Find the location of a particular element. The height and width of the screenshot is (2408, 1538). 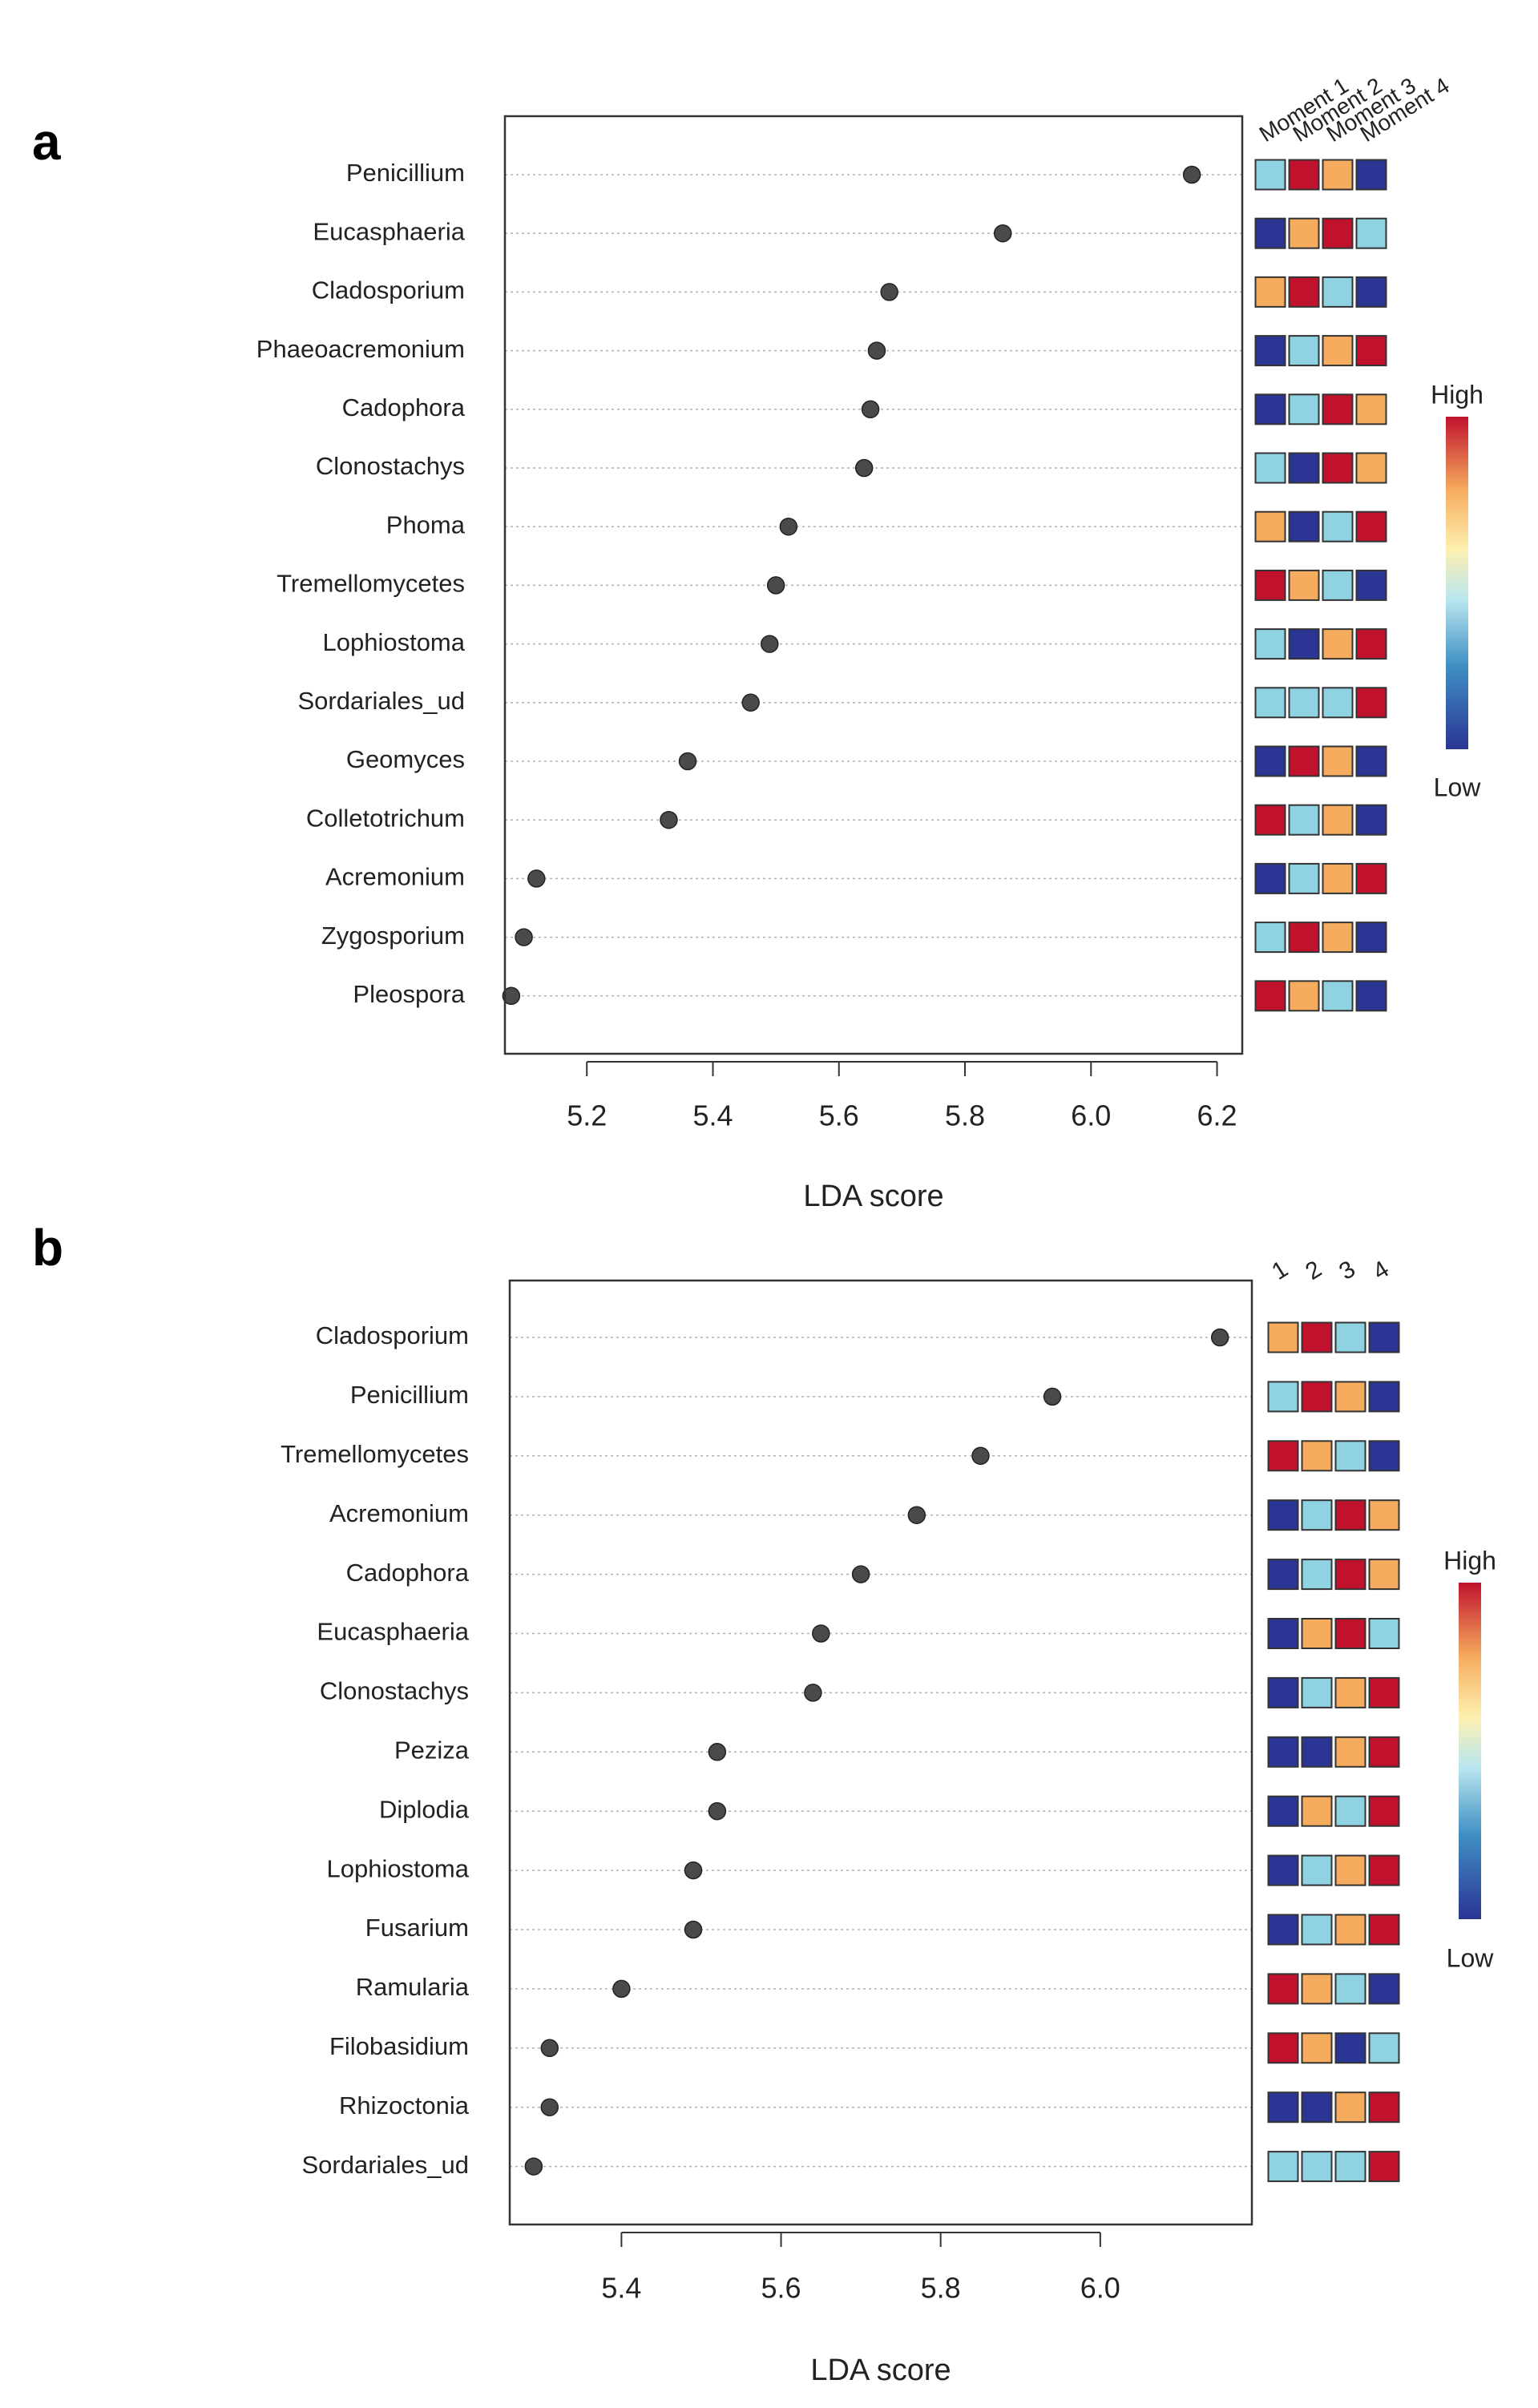

x-tick-label: 6.0 is located at coordinates (1100, 2289).